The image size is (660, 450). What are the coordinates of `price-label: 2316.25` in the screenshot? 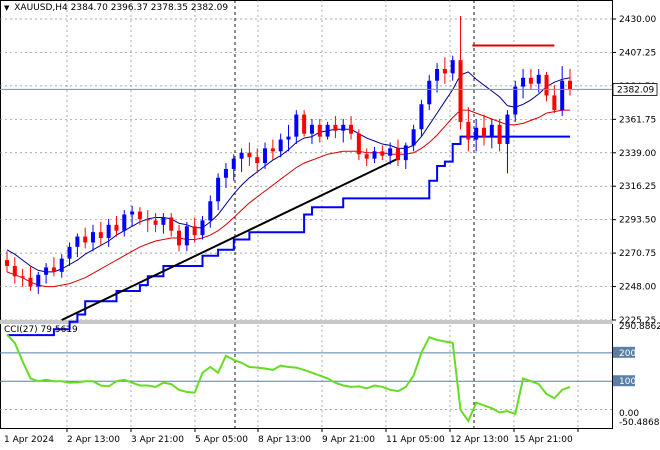 It's located at (637, 187).